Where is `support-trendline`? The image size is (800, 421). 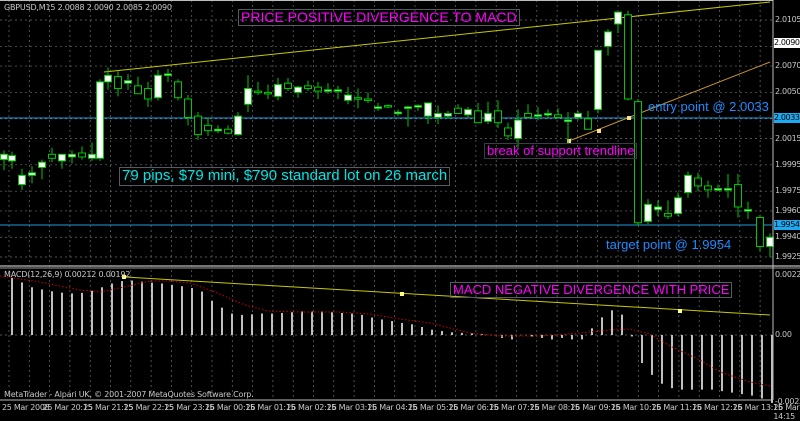
support-trendline is located at coordinates (669, 101).